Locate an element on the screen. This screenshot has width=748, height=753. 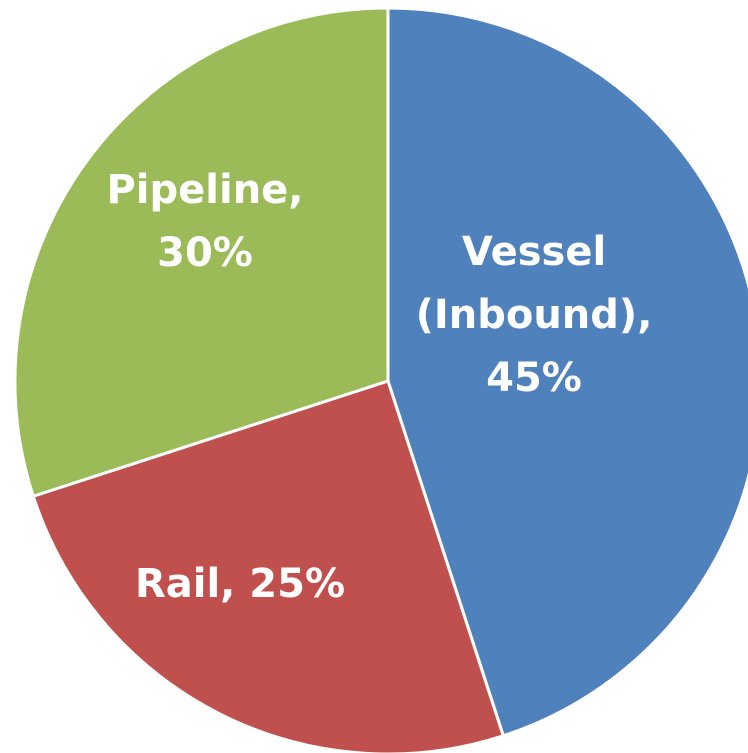
pie-label-line: 45% is located at coordinates (534, 378).